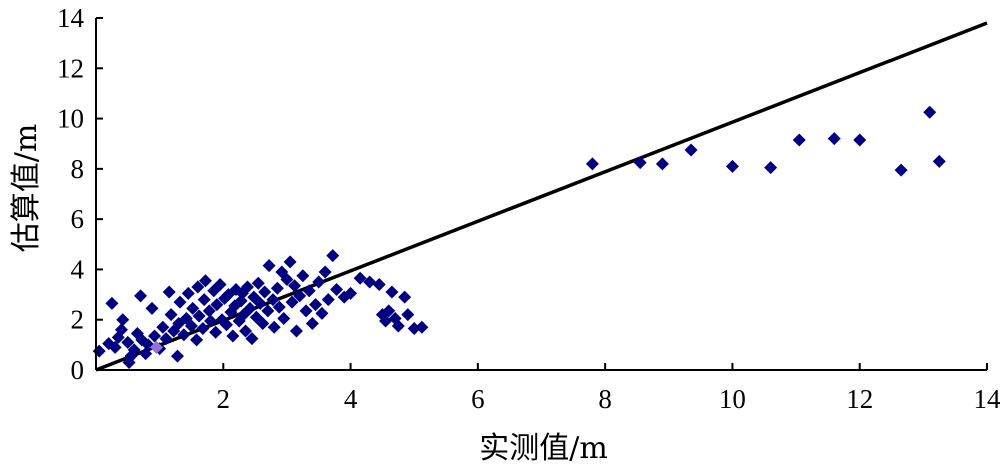  What do you see at coordinates (605, 399) in the screenshot?
I see `x-tick-label: 8` at bounding box center [605, 399].